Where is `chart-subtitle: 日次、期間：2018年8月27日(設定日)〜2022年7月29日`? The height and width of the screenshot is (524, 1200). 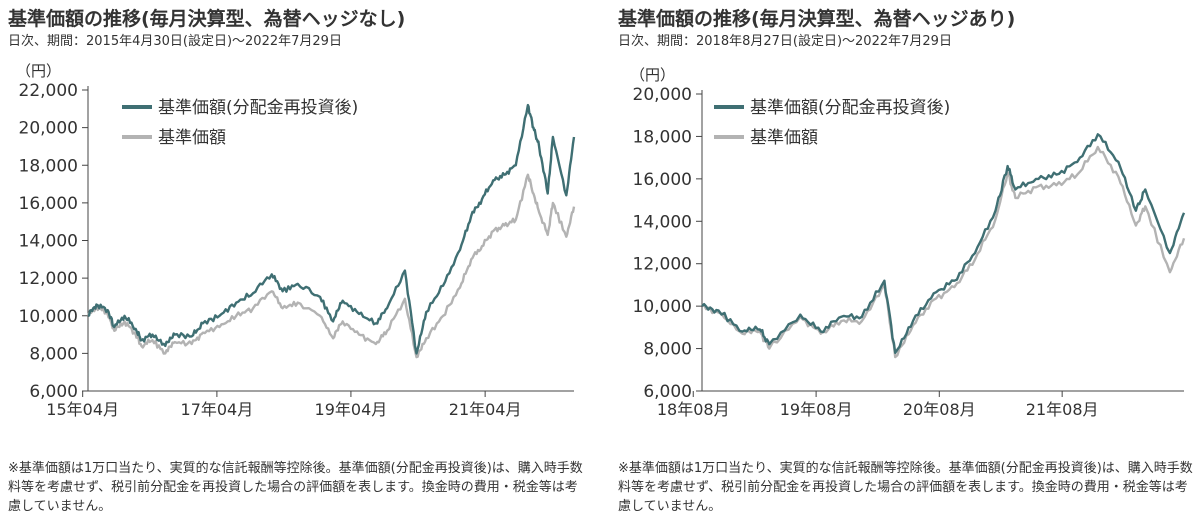
chart-subtitle: 日次、期間：2018年8月27日(設定日)〜2022年7月29日 is located at coordinates (785, 41).